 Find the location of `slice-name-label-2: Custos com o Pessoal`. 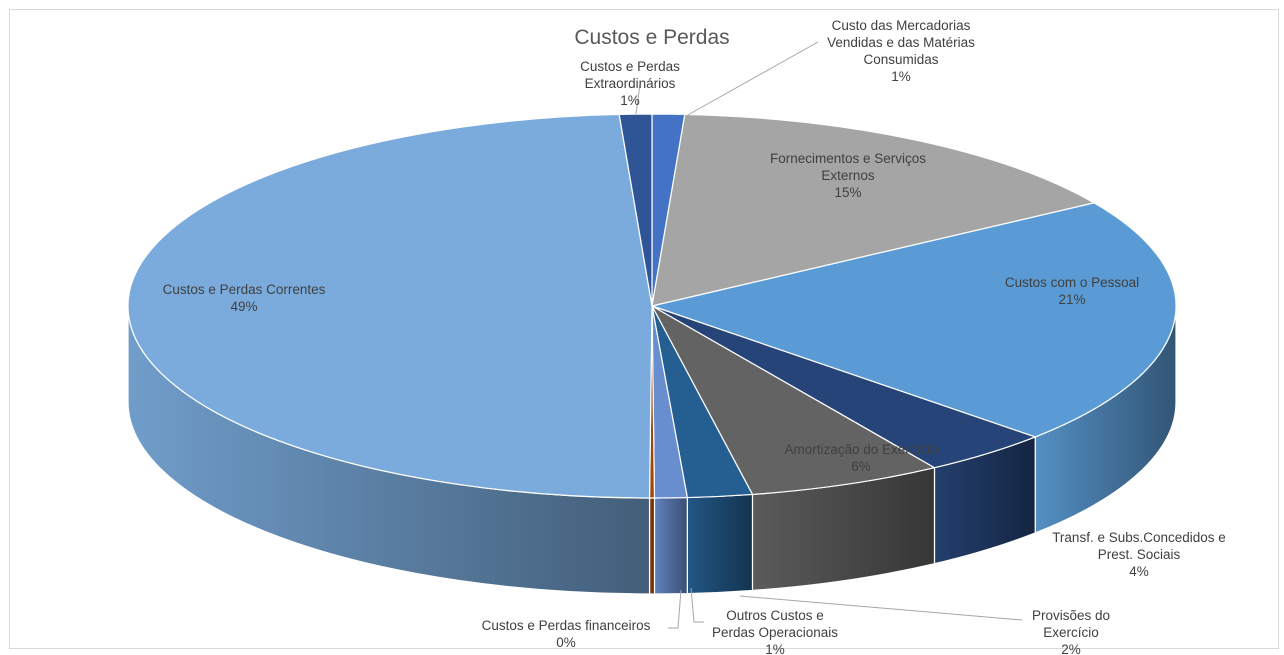

slice-name-label-2: Custos com o Pessoal is located at coordinates (1072, 282).